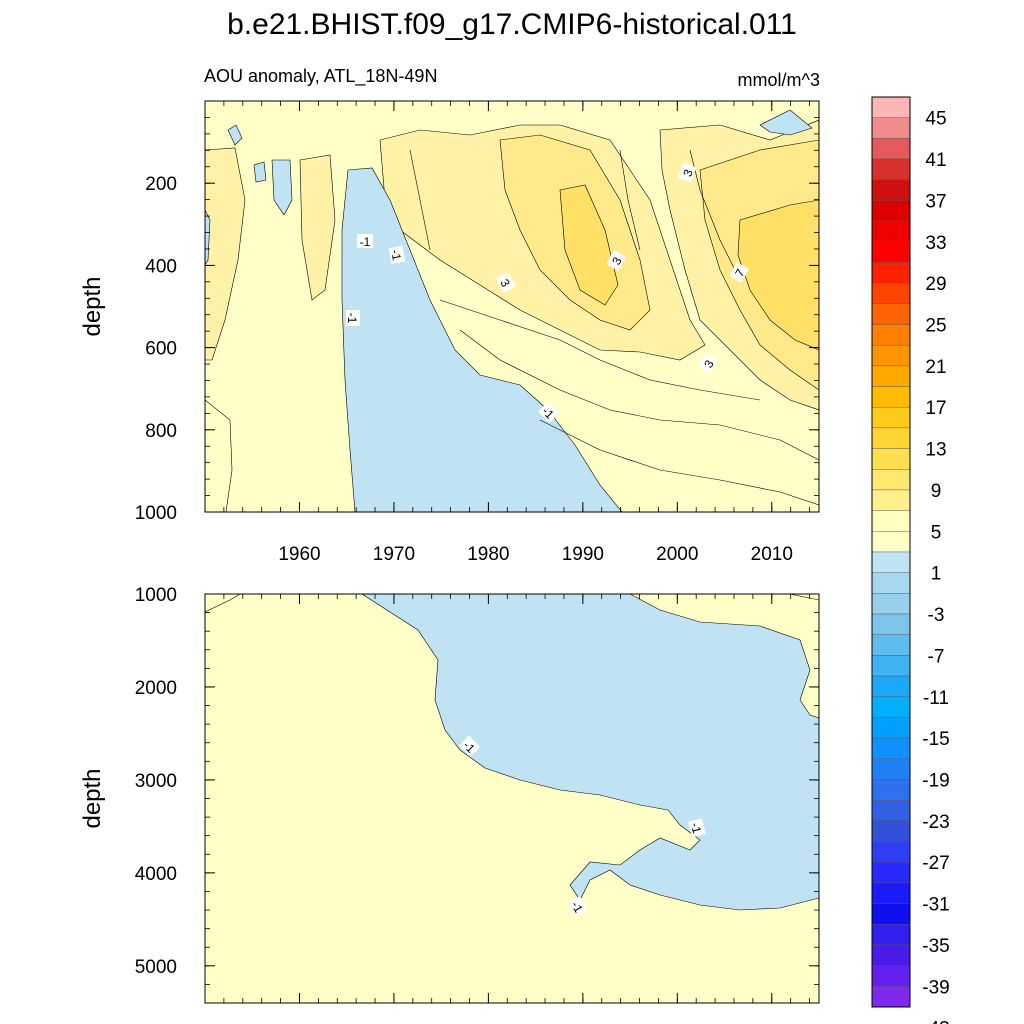 The image size is (1024, 1024). I want to click on colorbar-label: 13, so click(935, 450).